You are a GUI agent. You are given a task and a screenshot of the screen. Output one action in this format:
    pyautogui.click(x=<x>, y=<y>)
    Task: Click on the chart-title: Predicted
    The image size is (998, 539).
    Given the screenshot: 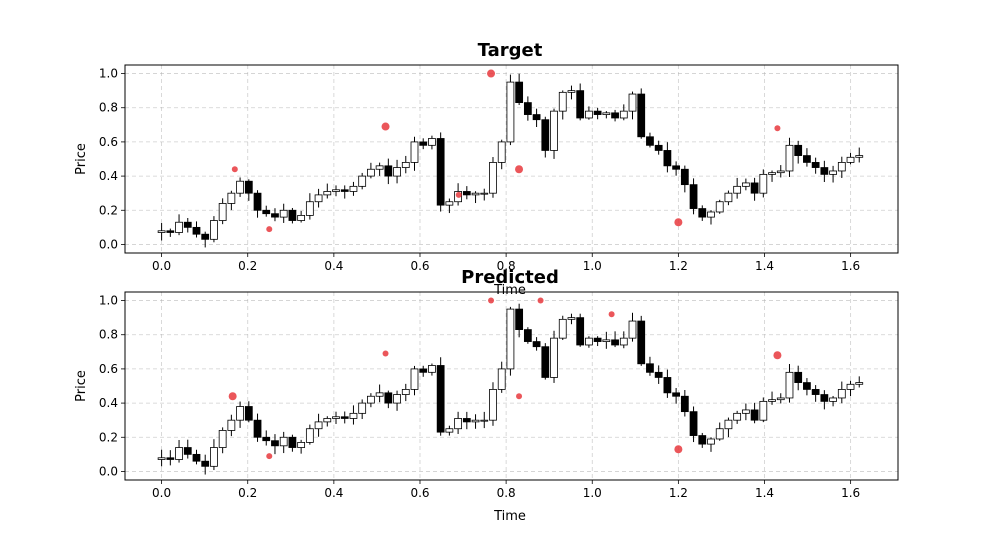 What is the action you would take?
    pyautogui.click(x=510, y=277)
    